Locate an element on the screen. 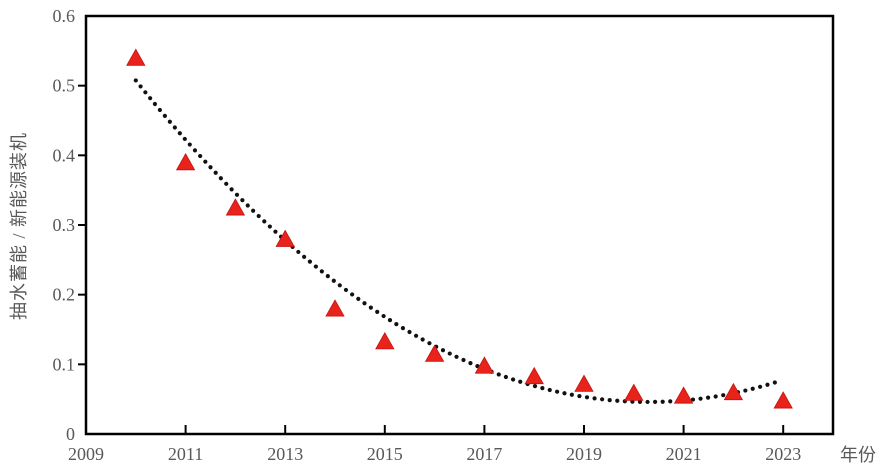  y-tick-label: 0.4 is located at coordinates (64, 155).